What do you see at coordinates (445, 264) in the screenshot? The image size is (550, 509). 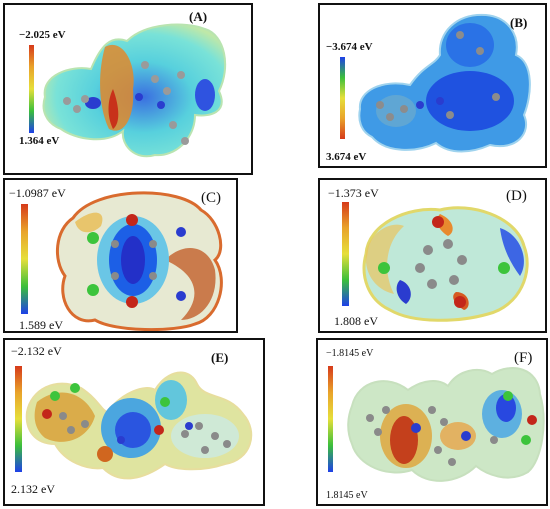 I see `map-d` at bounding box center [445, 264].